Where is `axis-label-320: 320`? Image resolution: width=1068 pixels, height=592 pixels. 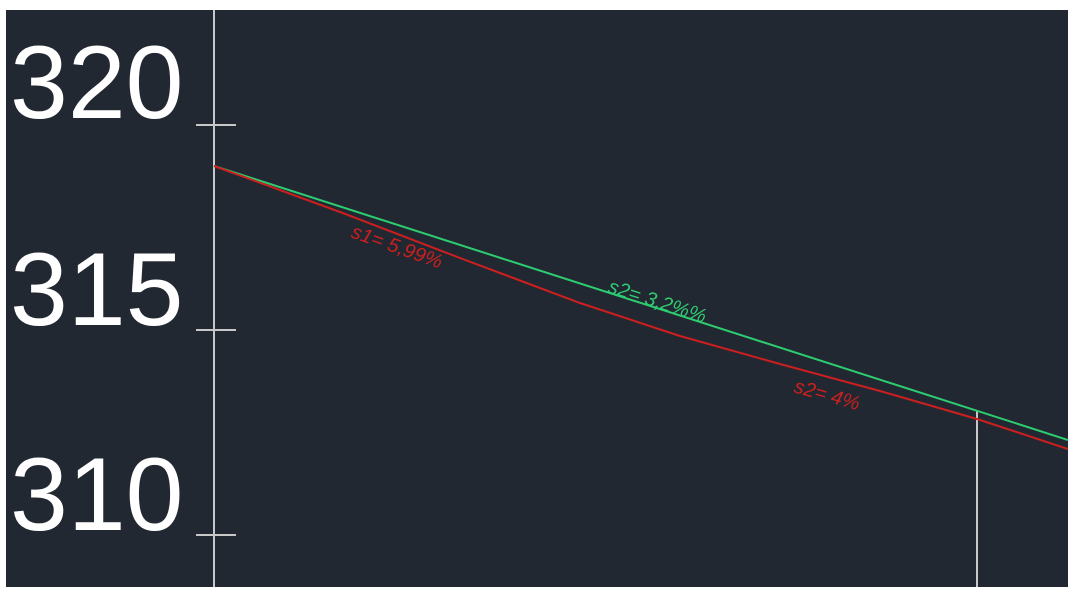 axis-label-320: 320 is located at coordinates (97, 83).